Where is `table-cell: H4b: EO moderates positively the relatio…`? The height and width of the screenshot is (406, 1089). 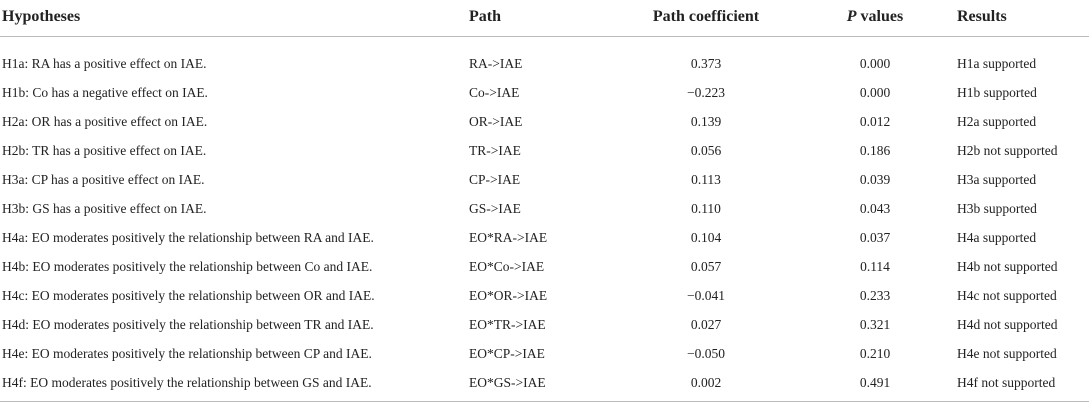
table-cell: H4b: EO moderates positively the relatio… is located at coordinates (187, 266).